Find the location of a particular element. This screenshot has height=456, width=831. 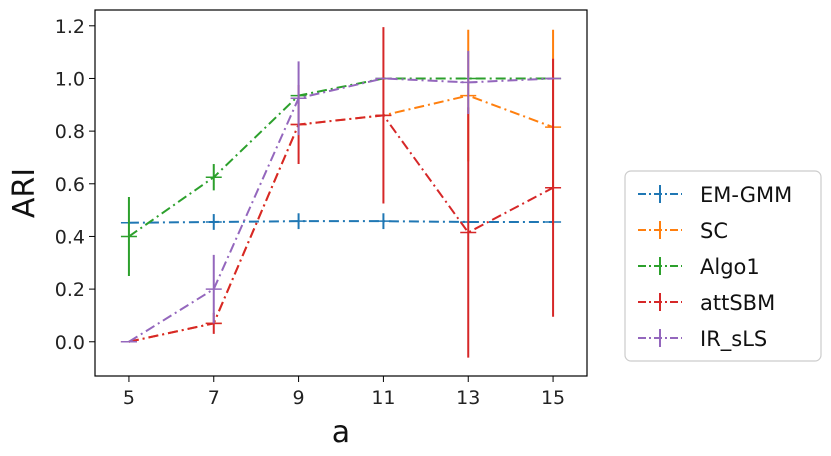

legend-item-em-gmm: EM-GMM is located at coordinates (715, 195).